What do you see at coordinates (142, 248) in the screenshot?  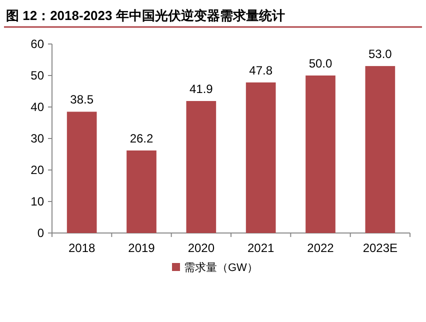 I see `x-tick-label: 2019` at bounding box center [142, 248].